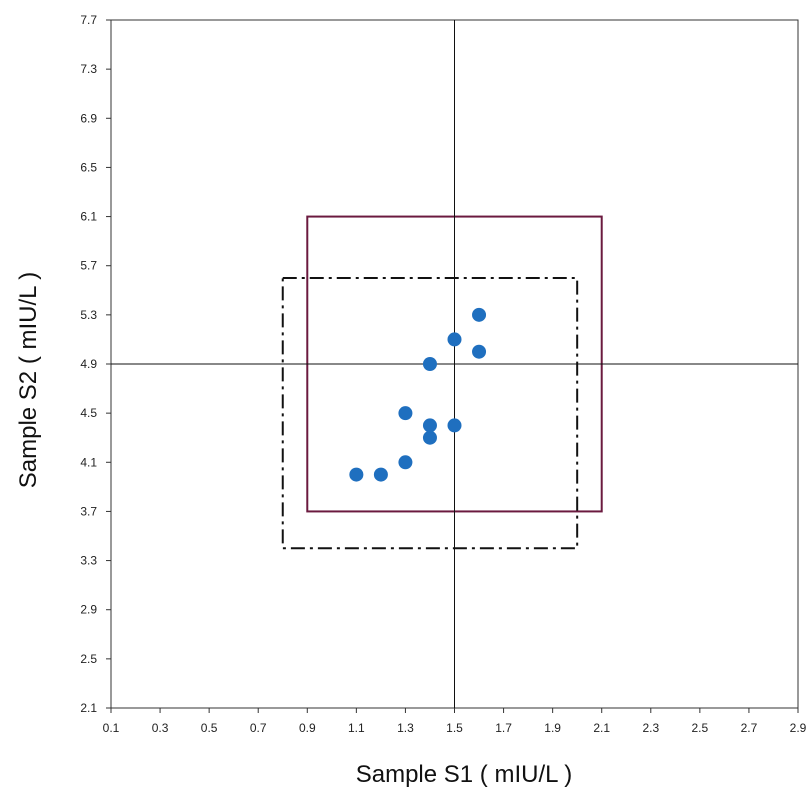 The height and width of the screenshot is (795, 811). Describe the element at coordinates (418, 394) in the screenshot. I see `points-layer` at that location.